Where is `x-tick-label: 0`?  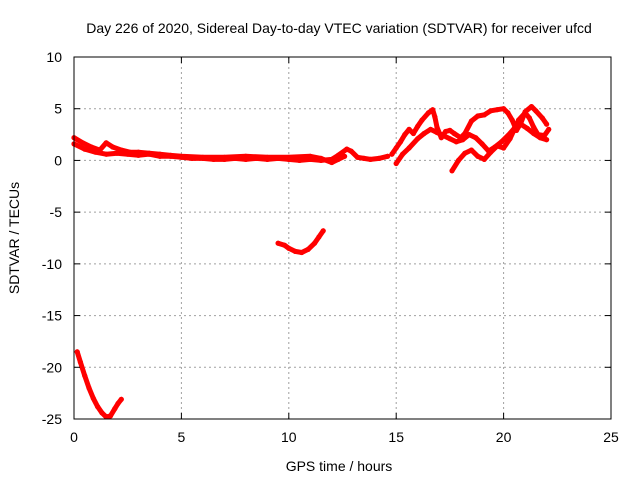 x-tick-label: 0 is located at coordinates (74, 437).